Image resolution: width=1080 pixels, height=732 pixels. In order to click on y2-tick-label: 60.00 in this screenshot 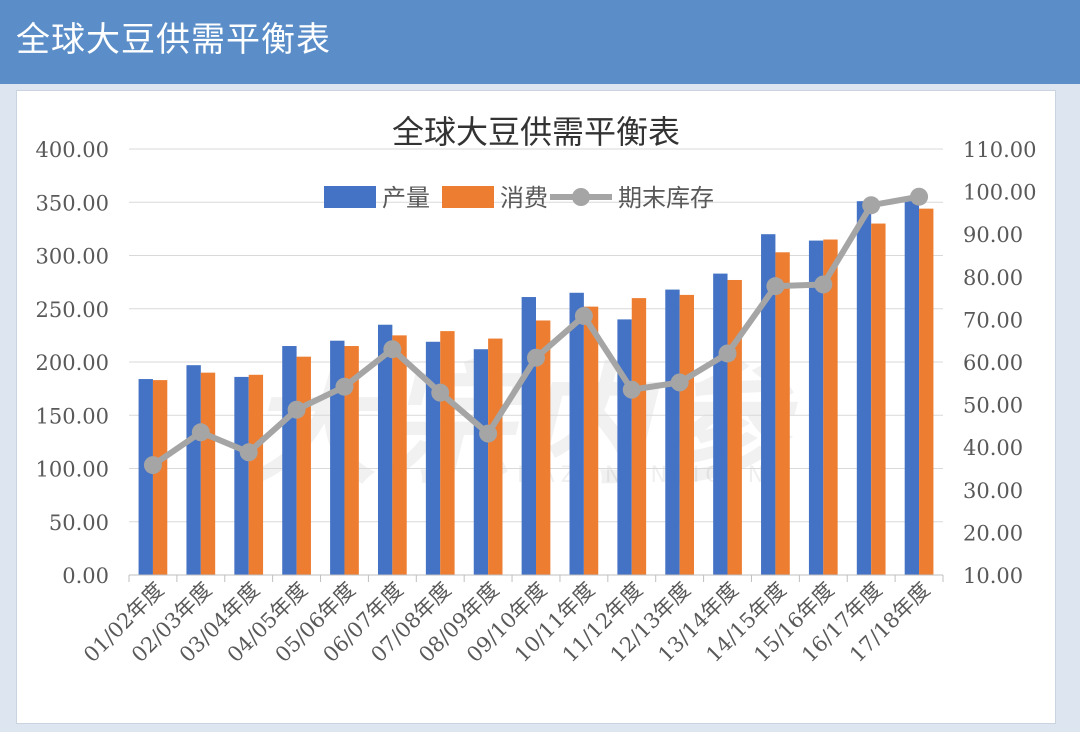, I will do `click(993, 363)`.